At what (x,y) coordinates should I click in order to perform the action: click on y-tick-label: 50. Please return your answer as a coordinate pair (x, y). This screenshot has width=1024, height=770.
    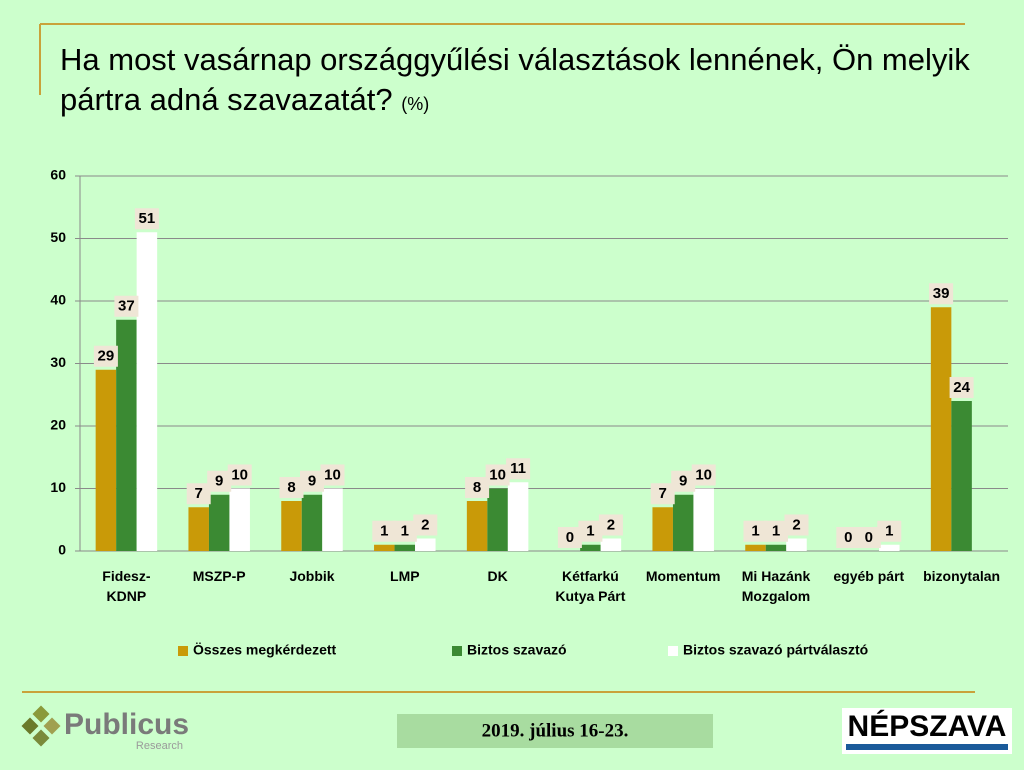
    Looking at the image, I should click on (58, 237).